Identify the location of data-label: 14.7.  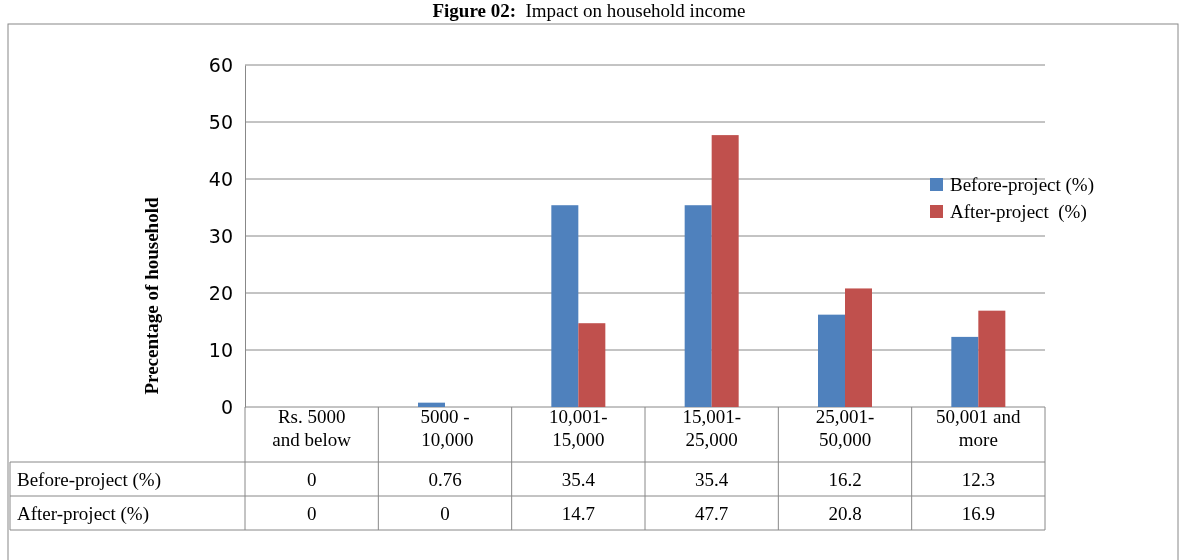
(578, 513).